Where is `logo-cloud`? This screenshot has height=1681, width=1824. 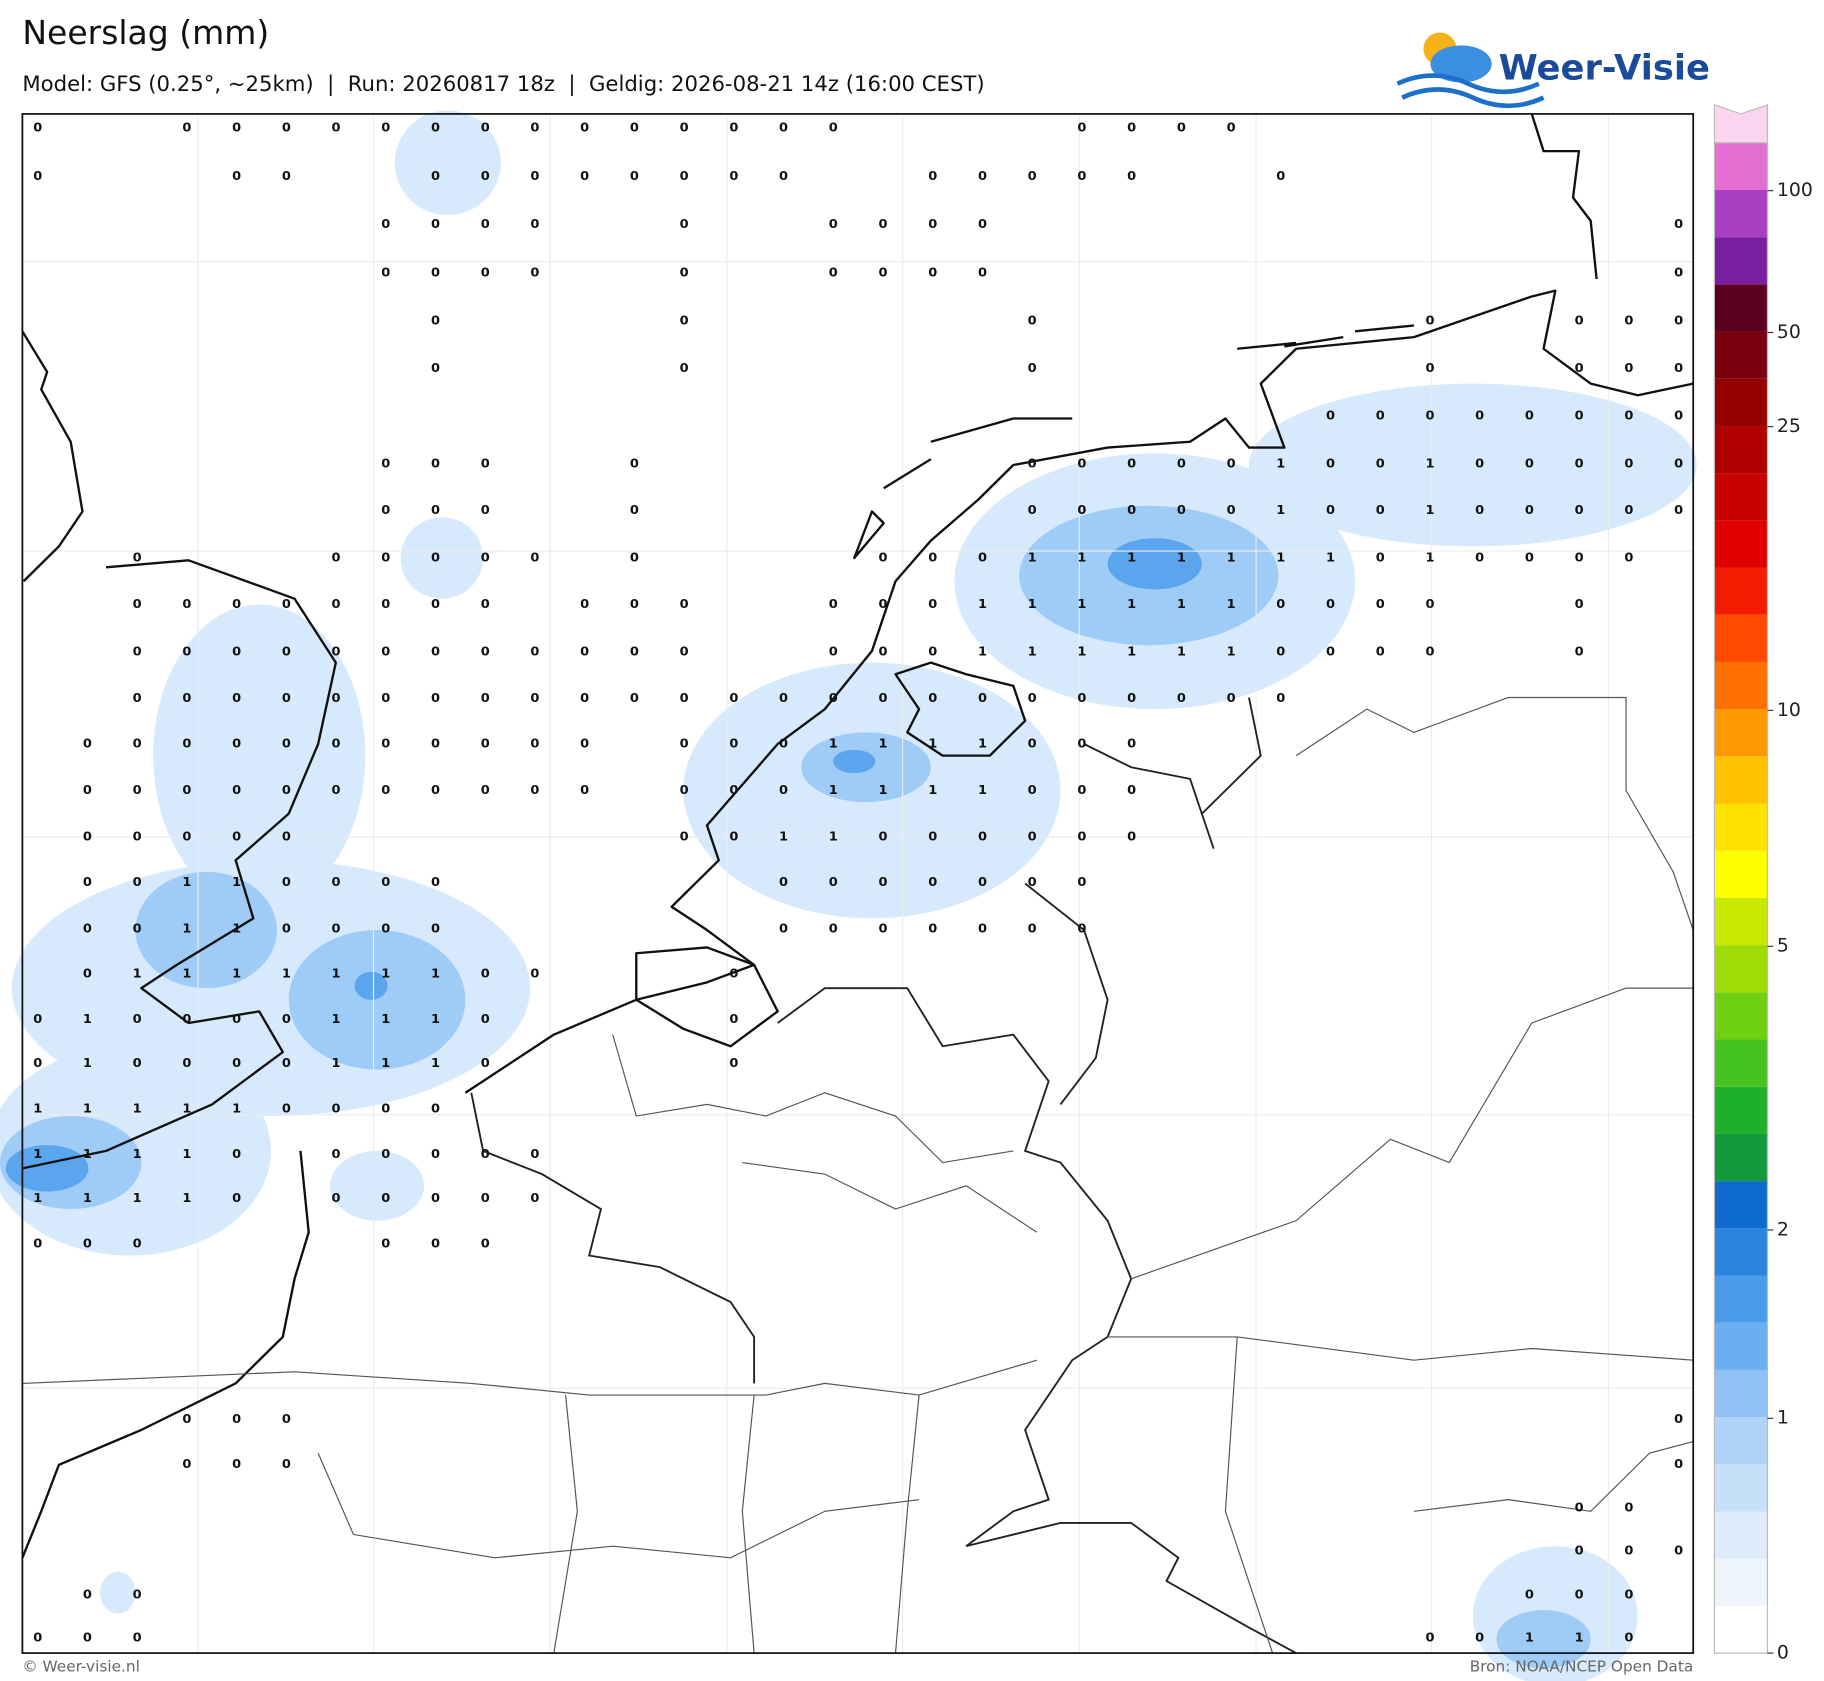
logo-cloud is located at coordinates (1461, 64).